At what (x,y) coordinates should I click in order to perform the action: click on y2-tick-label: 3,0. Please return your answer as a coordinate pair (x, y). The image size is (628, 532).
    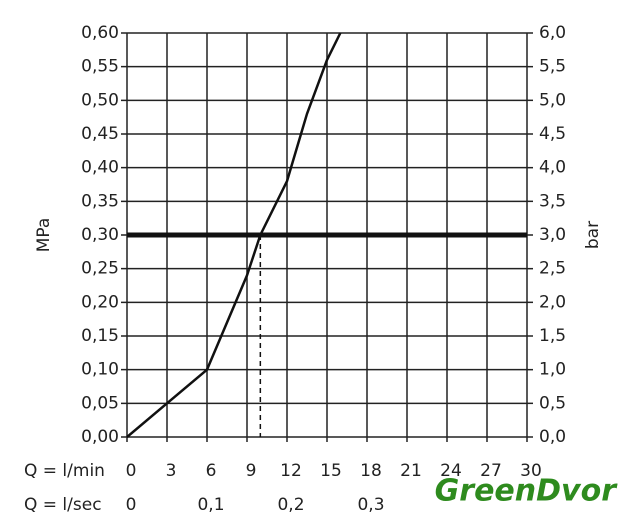
    Looking at the image, I should click on (552, 235).